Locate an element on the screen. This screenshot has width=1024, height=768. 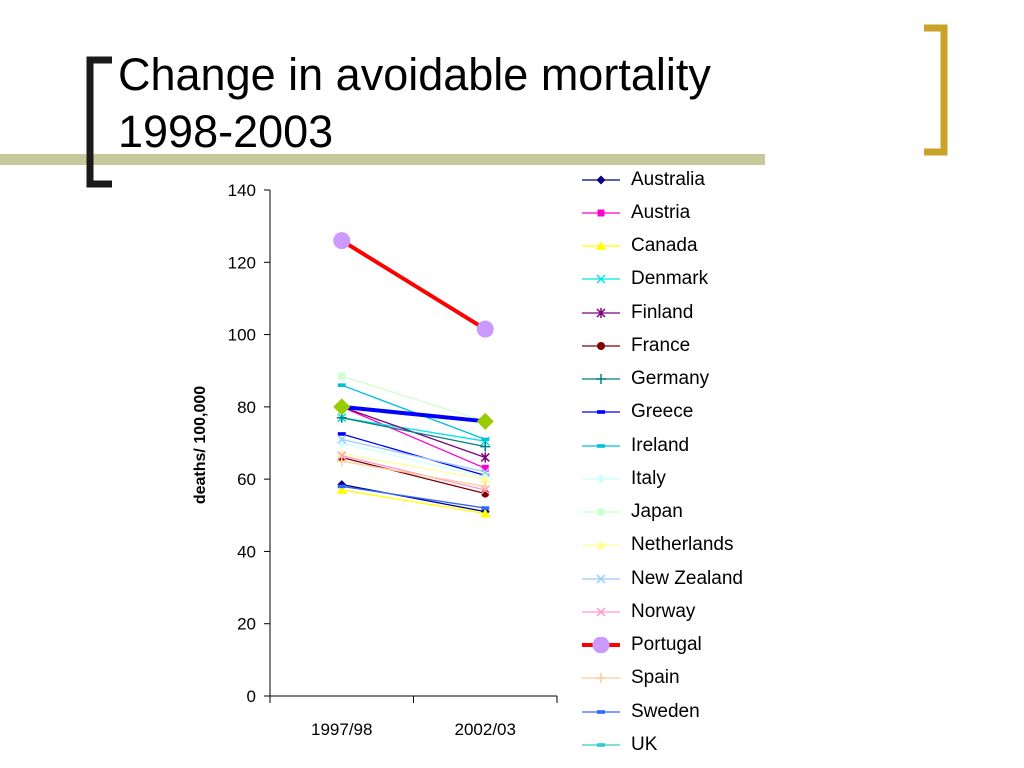
legend-item-portugal: Portugal is located at coordinates (678, 645).